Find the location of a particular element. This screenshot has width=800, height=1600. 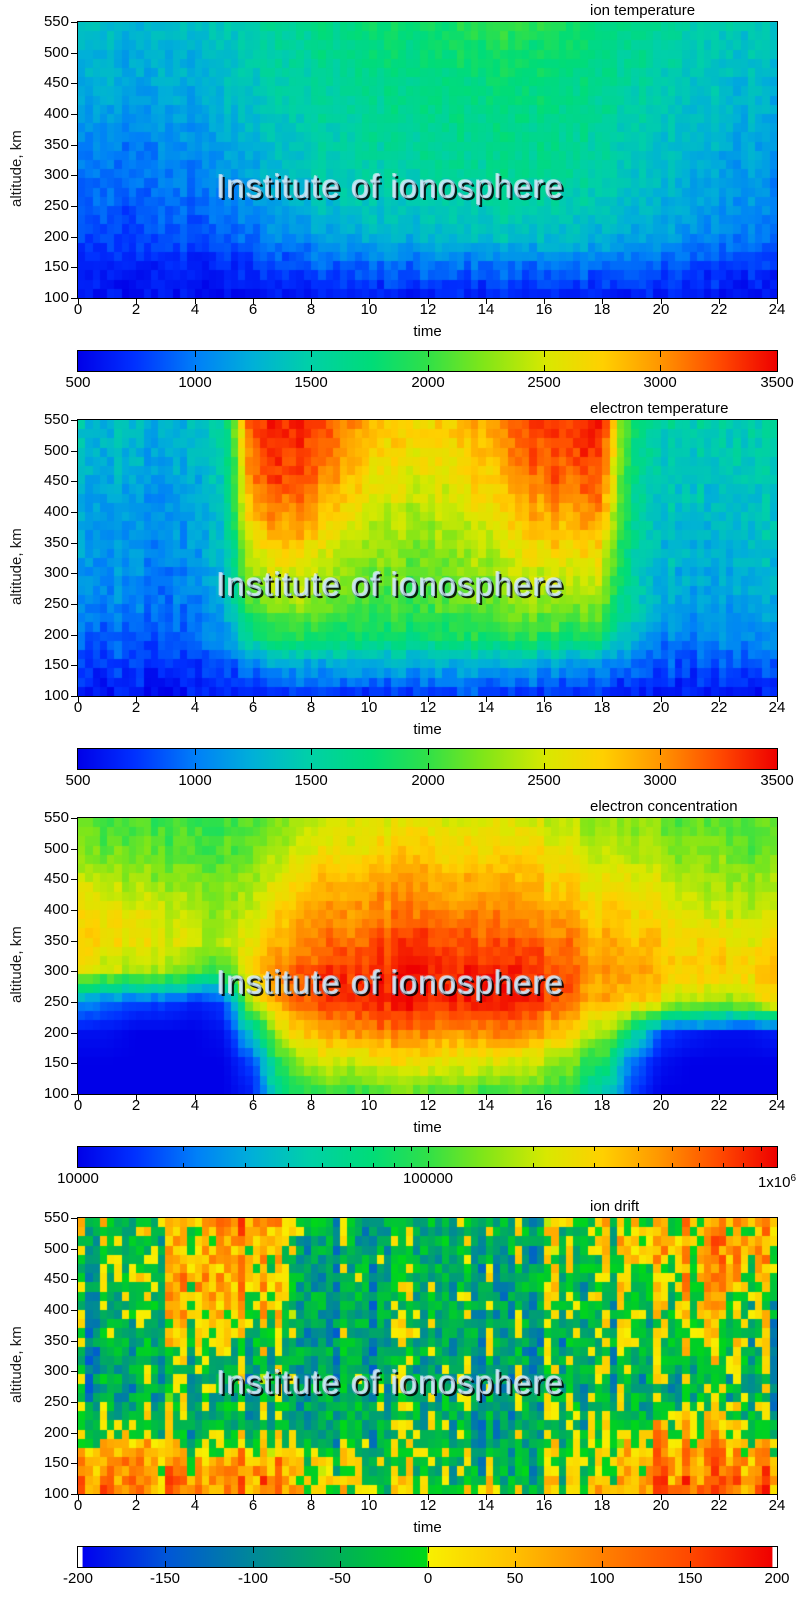

plot-title: electron temperature is located at coordinates (659, 408).